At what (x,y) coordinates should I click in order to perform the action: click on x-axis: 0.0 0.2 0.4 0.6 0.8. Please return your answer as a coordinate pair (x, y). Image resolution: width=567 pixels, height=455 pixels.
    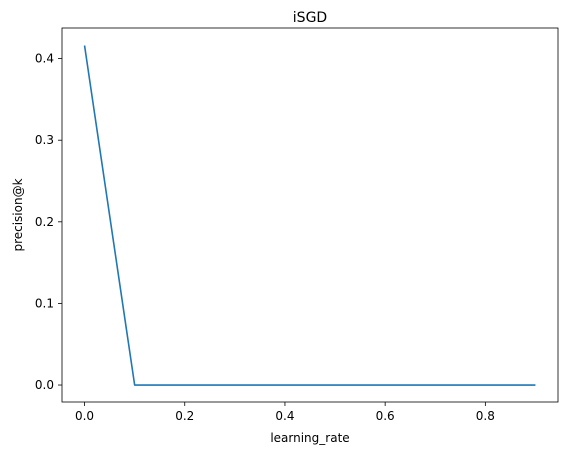
    Looking at the image, I should click on (285, 412).